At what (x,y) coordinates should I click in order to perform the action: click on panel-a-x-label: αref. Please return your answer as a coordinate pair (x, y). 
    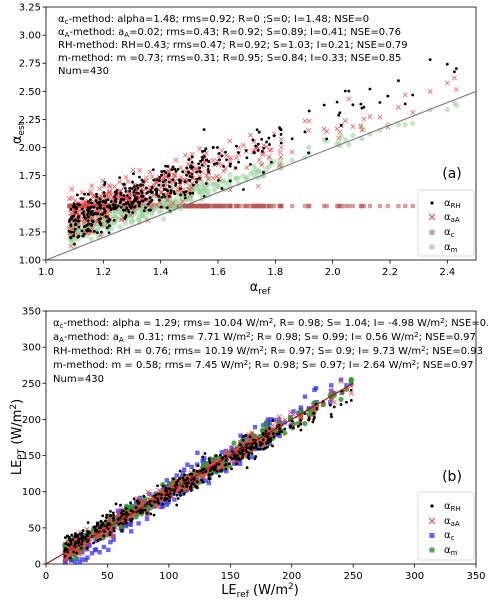
    Looking at the image, I should click on (261, 288).